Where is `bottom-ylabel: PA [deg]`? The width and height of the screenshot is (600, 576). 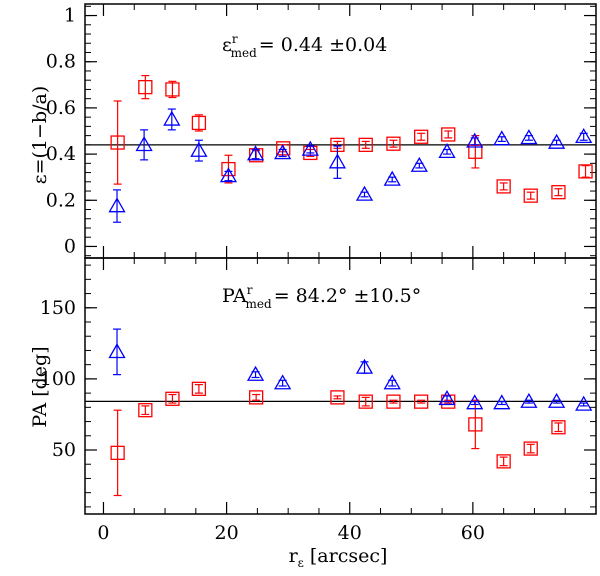 bottom-ylabel: PA [deg] is located at coordinates (40, 386).